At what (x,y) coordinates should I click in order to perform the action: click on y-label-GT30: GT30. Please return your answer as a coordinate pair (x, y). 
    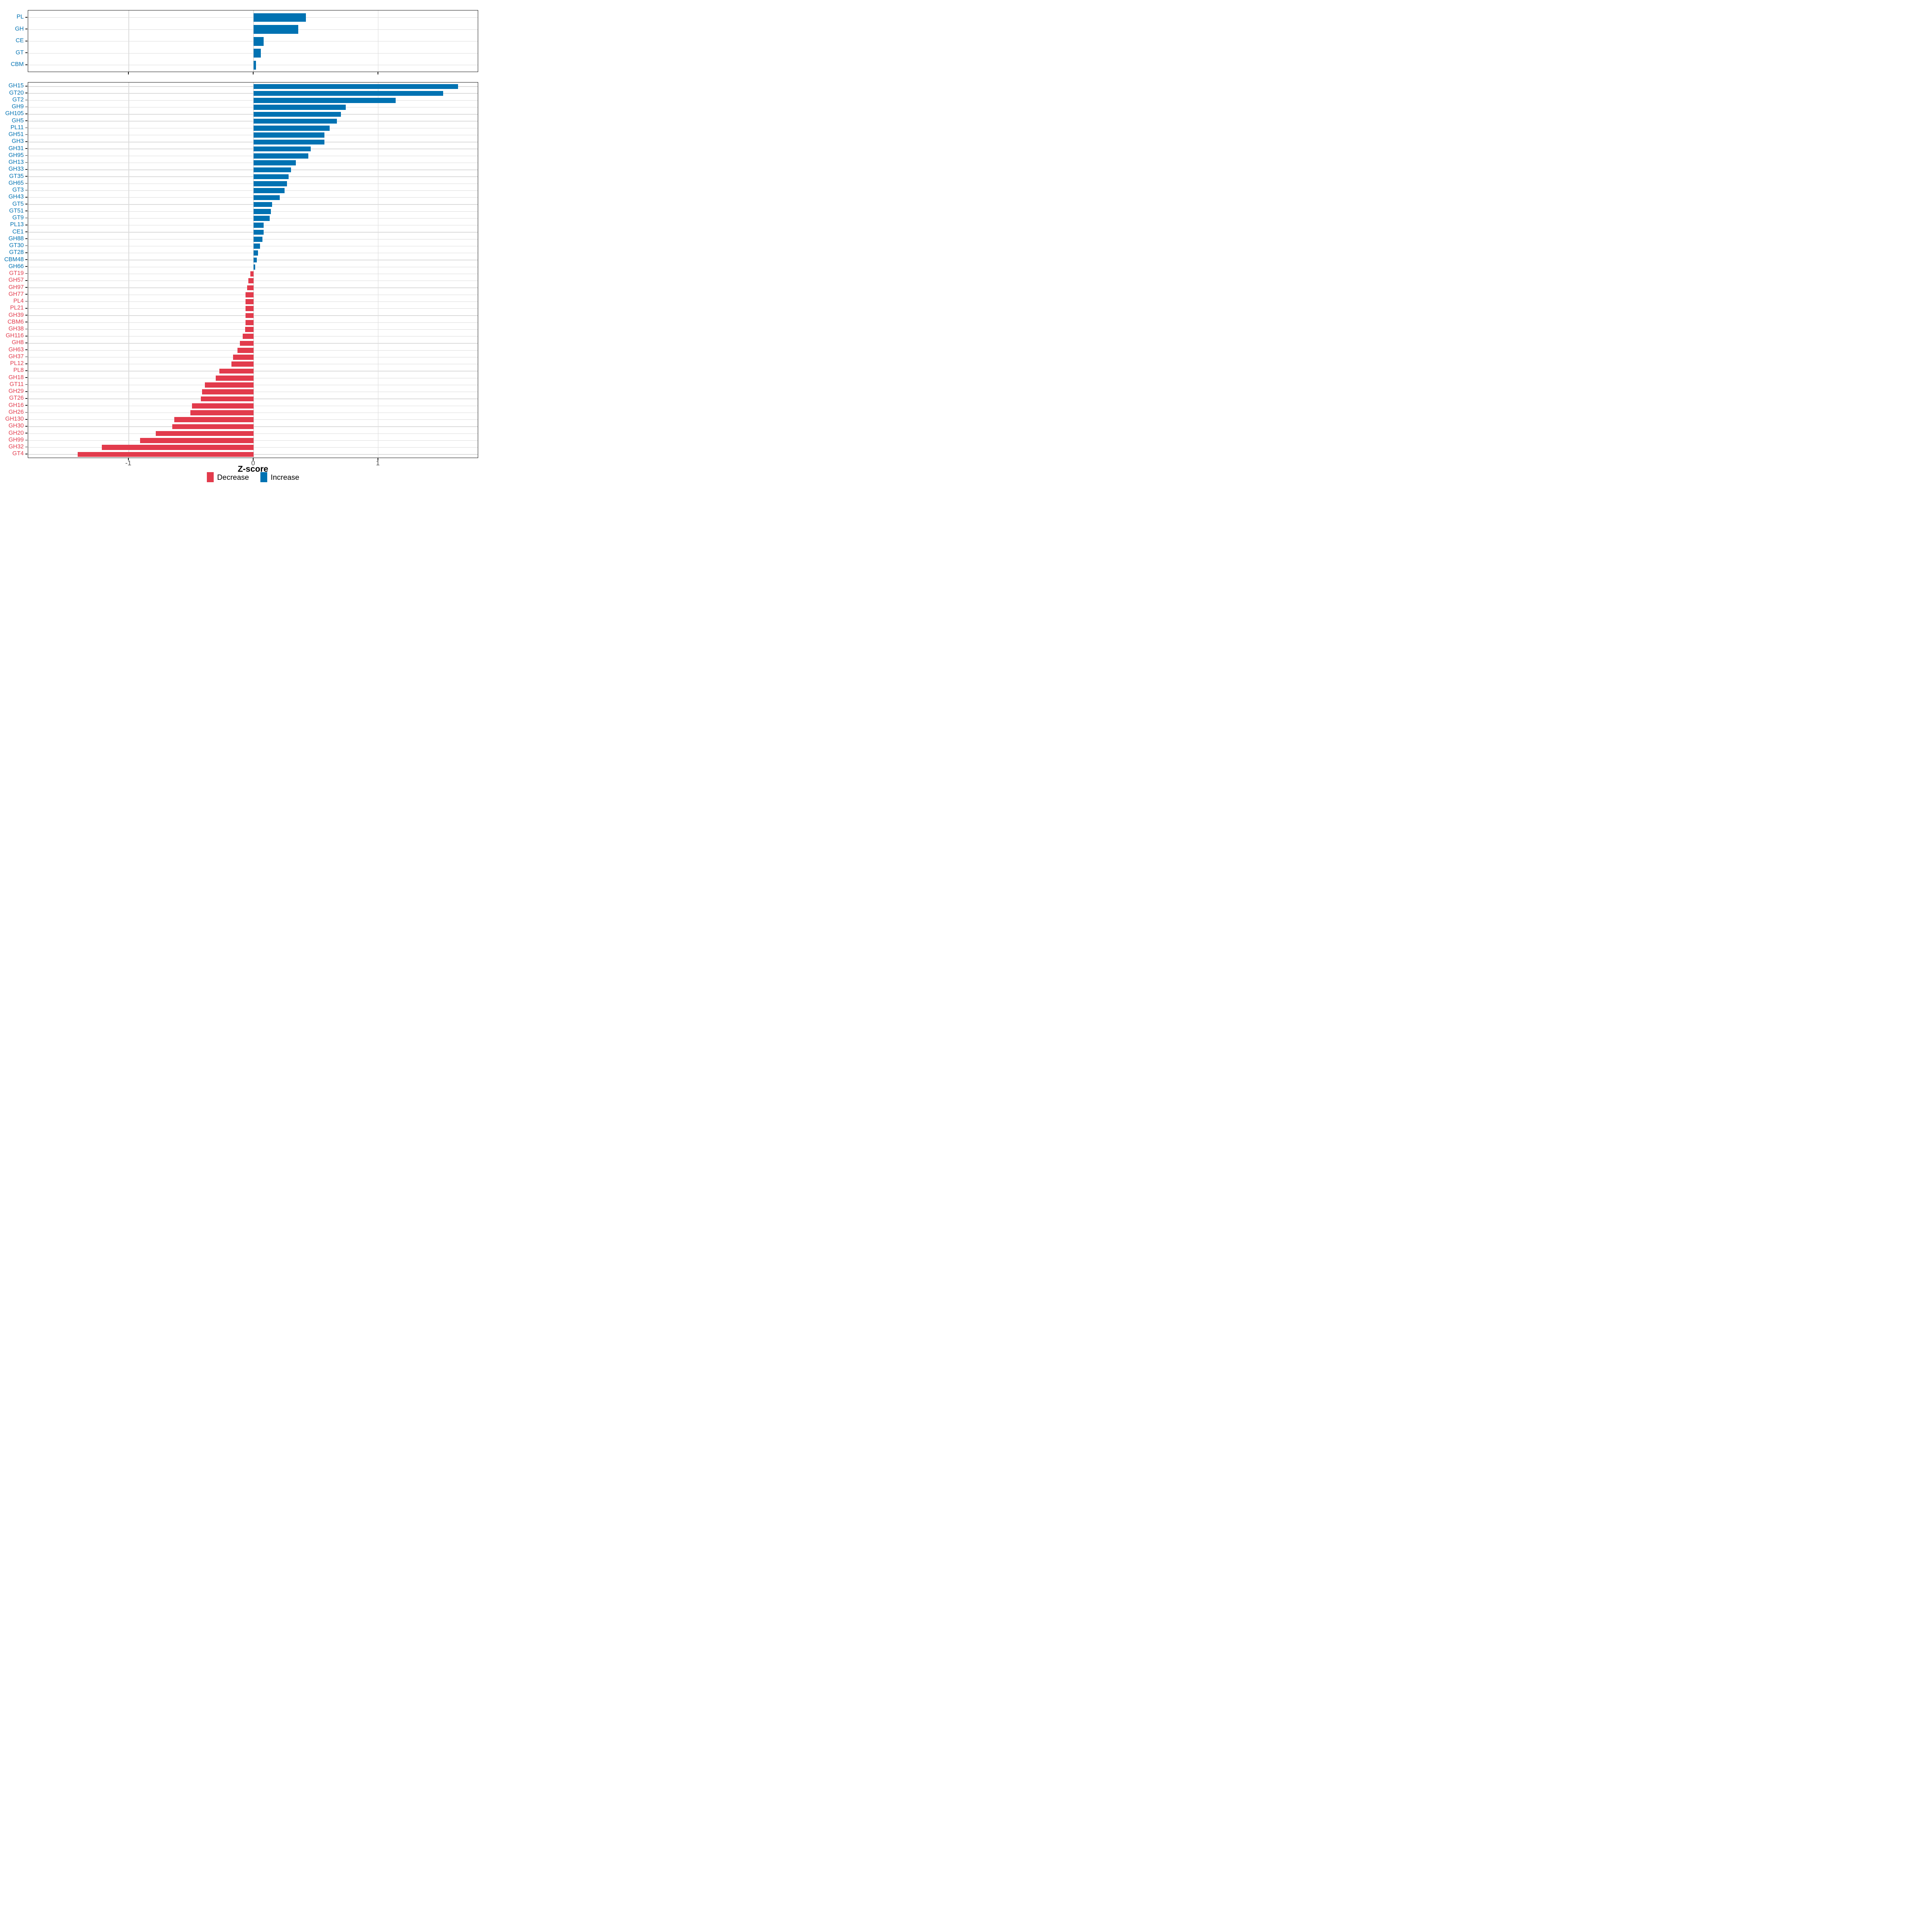
    Looking at the image, I should click on (16, 245).